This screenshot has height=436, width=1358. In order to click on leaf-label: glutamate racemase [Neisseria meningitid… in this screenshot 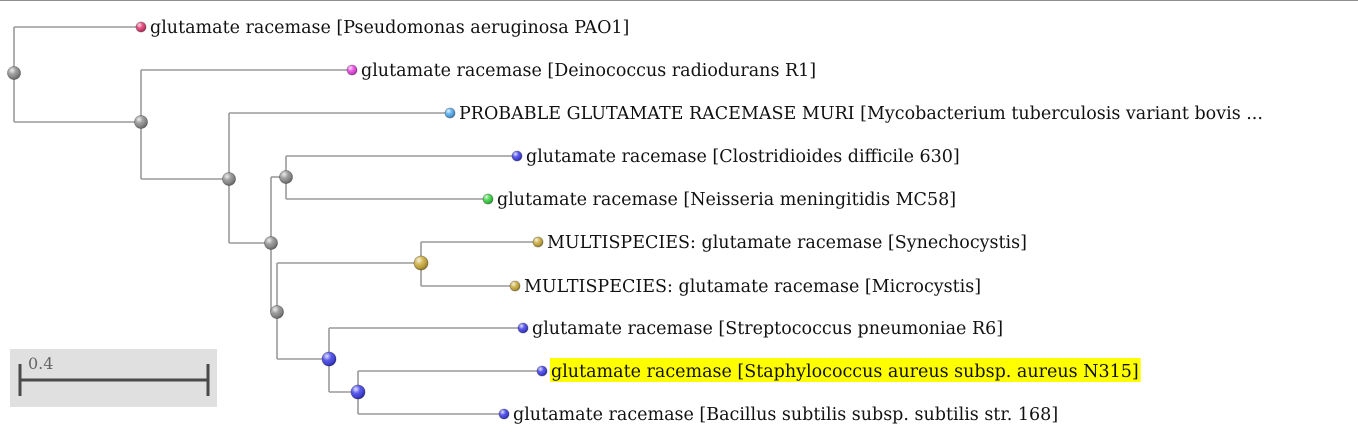, I will do `click(726, 200)`.